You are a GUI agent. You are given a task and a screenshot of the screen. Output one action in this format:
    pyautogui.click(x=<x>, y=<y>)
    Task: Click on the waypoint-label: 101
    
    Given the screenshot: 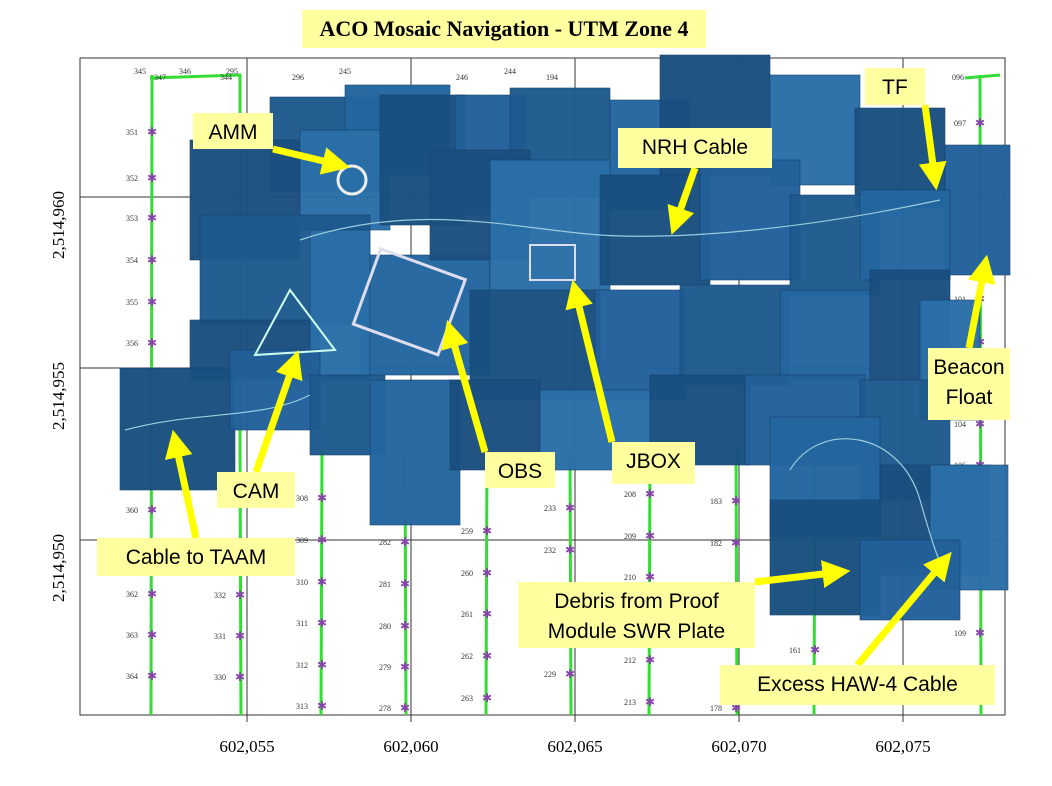 What is the action you would take?
    pyautogui.click(x=960, y=299)
    